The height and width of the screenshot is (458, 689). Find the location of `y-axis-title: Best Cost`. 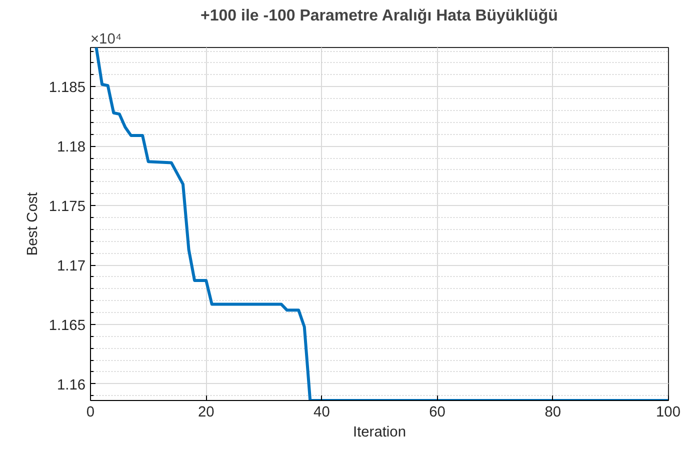

y-axis-title: Best Cost is located at coordinates (32, 224).